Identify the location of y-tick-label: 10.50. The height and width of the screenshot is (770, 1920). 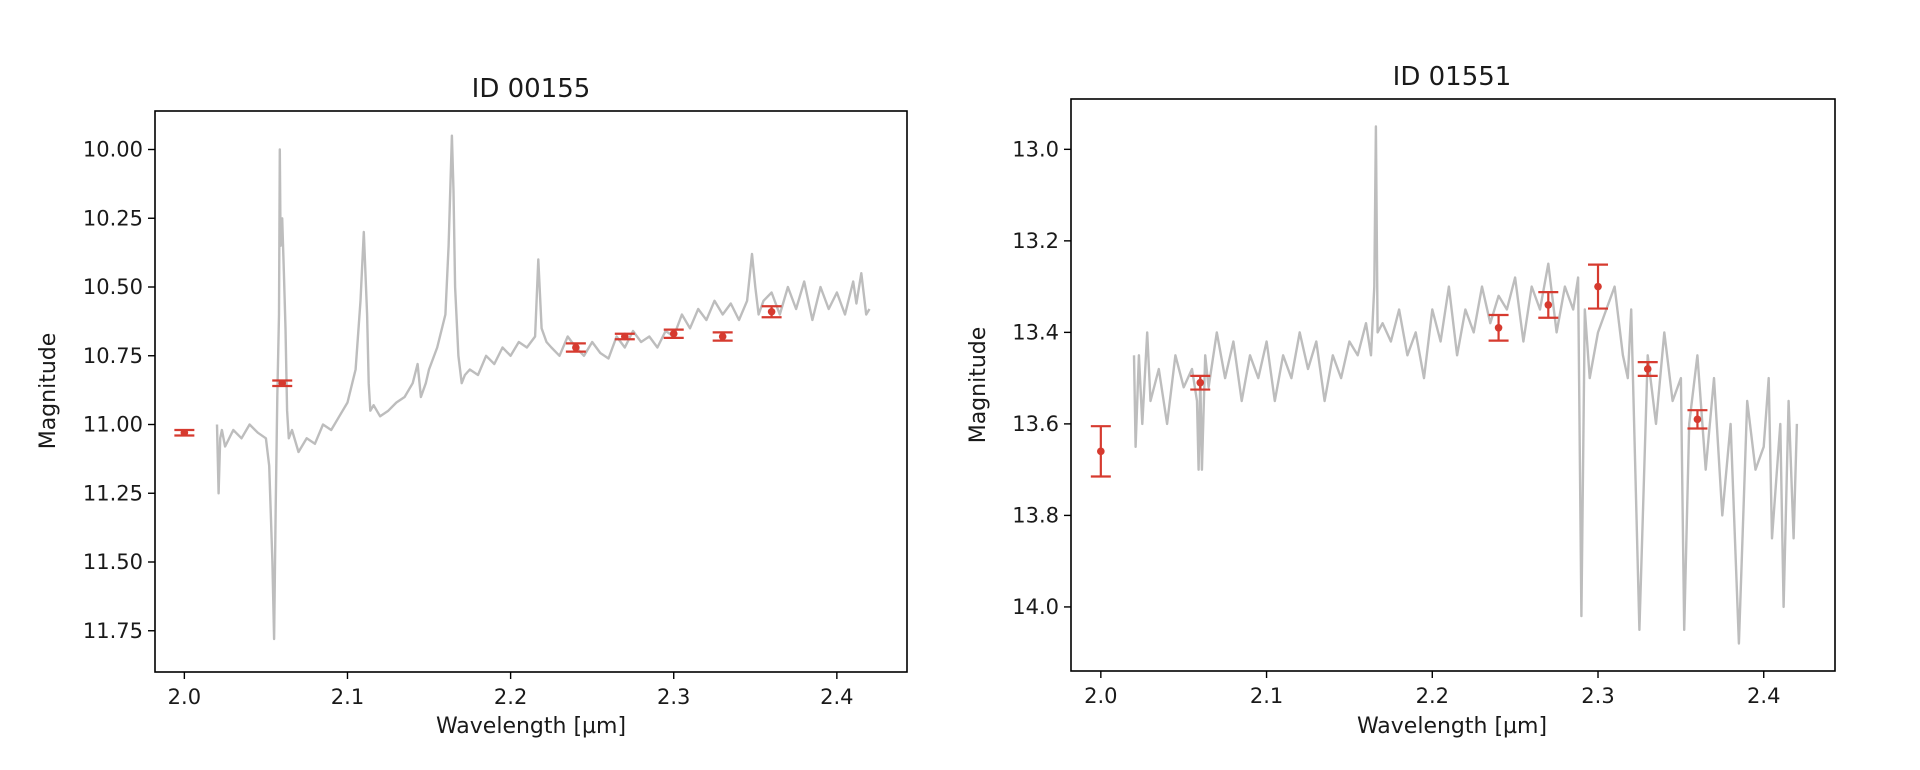
(113, 287).